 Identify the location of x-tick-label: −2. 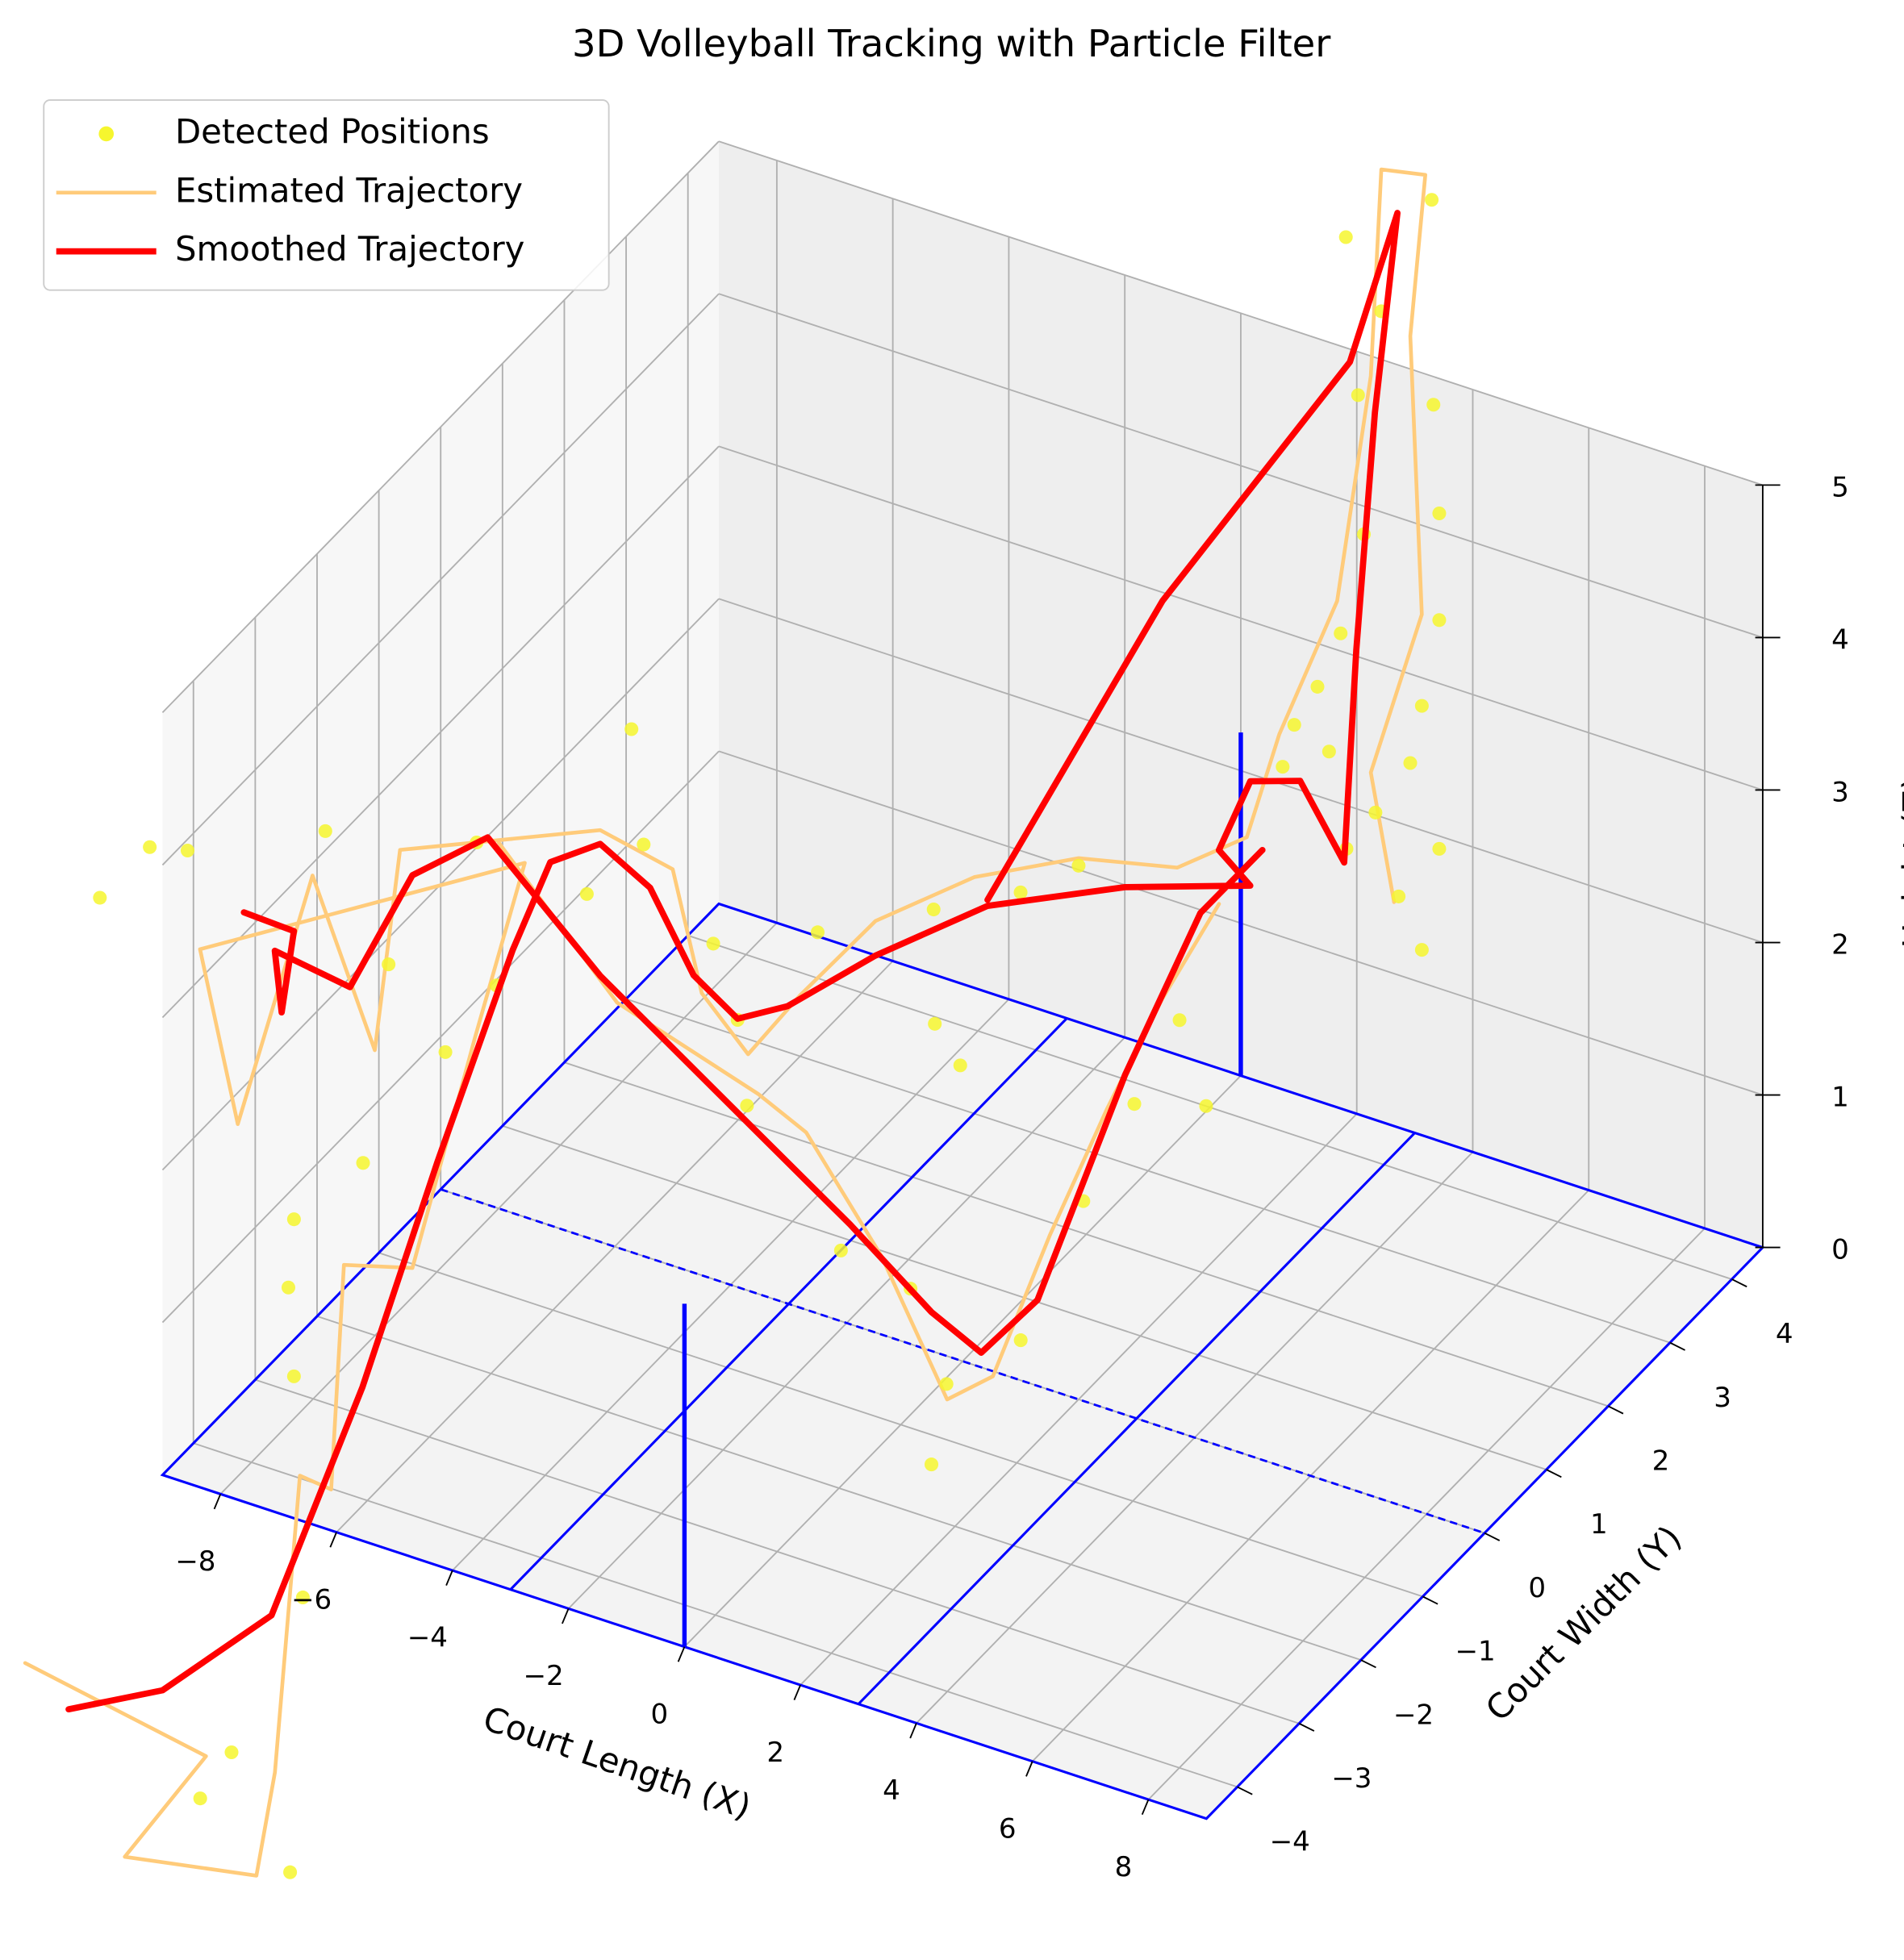
(544, 1676).